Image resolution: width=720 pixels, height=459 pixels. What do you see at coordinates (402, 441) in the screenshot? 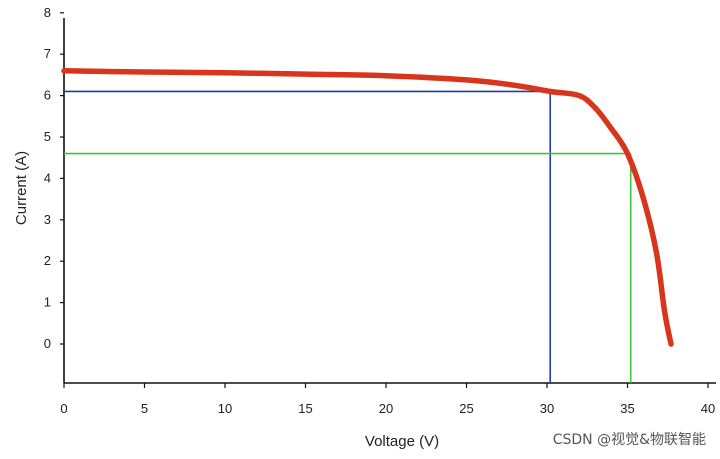
I see `x-axis-title: Voltage (V)` at bounding box center [402, 441].